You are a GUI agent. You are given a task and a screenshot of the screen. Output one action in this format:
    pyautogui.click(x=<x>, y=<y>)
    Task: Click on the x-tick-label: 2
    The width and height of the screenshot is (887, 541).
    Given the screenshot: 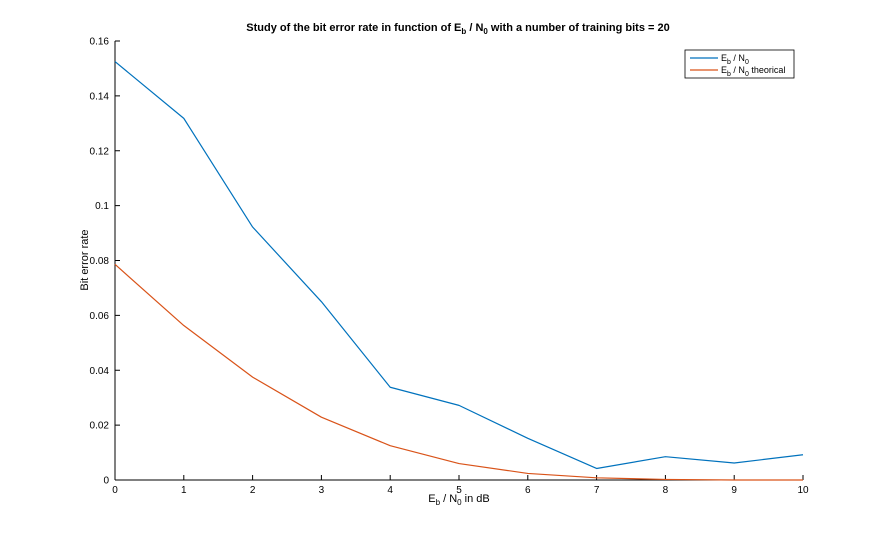 What is the action you would take?
    pyautogui.click(x=253, y=490)
    